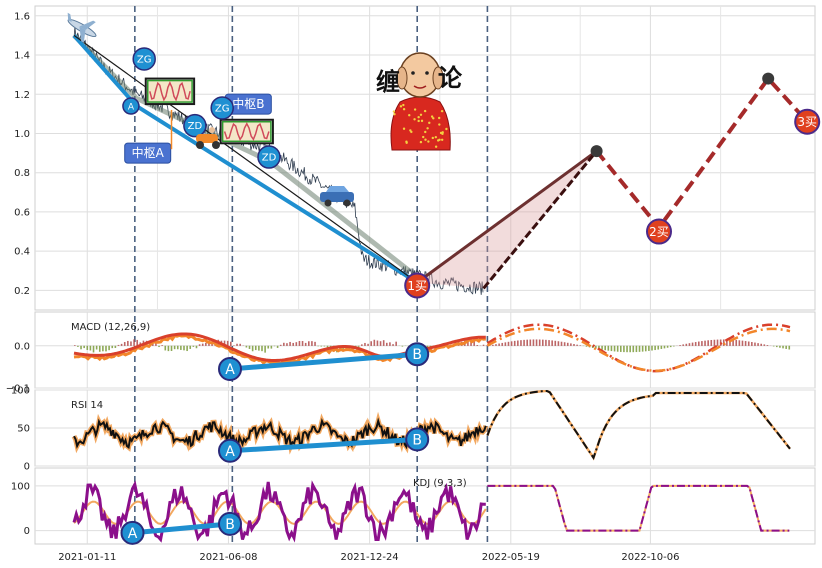 The image size is (822, 568). What do you see at coordinates (638, 349) in the screenshot?
I see `macd-forecast-signal` at bounding box center [638, 349].